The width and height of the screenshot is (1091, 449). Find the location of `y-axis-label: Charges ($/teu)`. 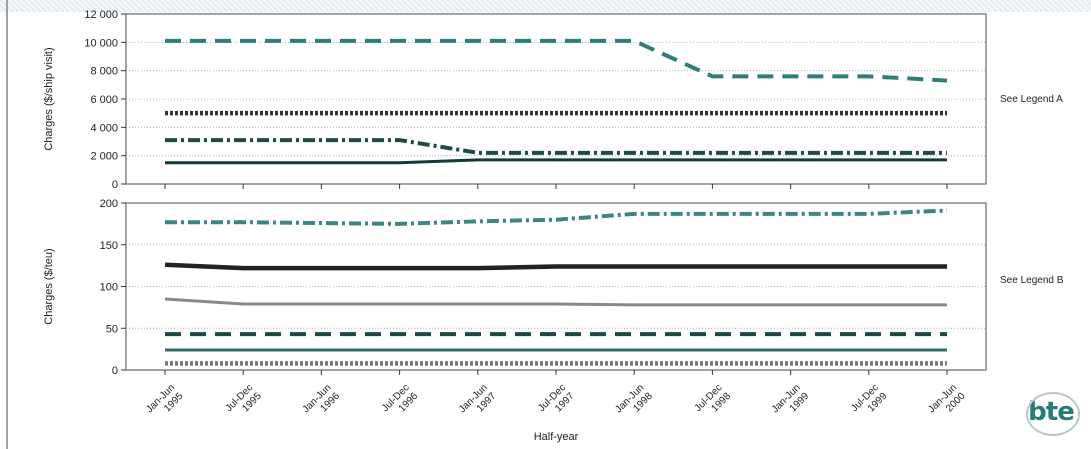

y-axis-label: Charges ($/teu) is located at coordinates (49, 286).